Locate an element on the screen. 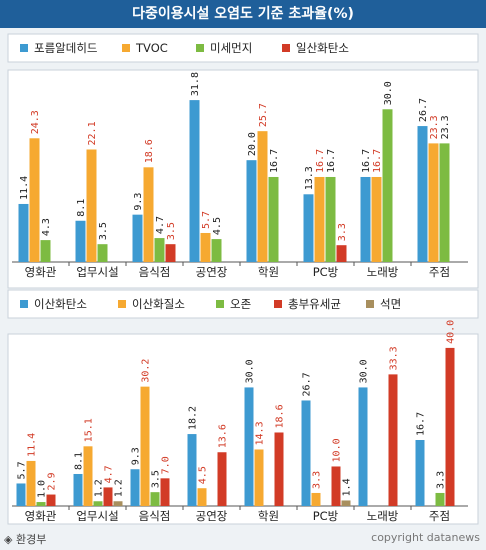  data-label: 23.3 is located at coordinates (434, 127).